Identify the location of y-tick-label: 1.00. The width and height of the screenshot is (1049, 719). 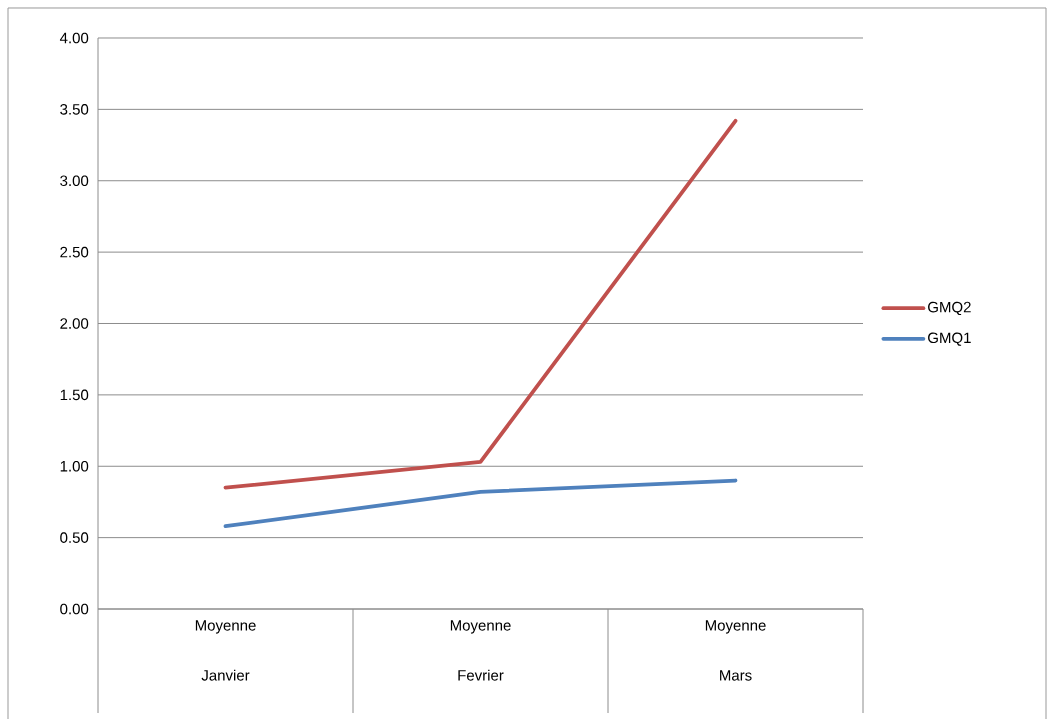
(74, 466).